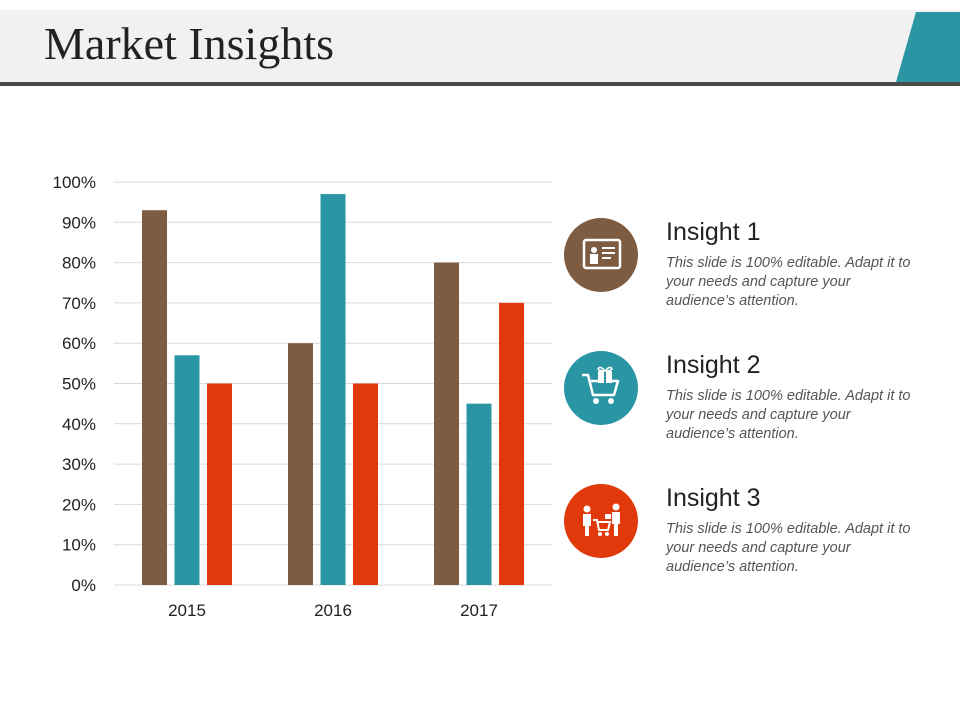  What do you see at coordinates (79, 343) in the screenshot?
I see `y-tick-label-60: 60%` at bounding box center [79, 343].